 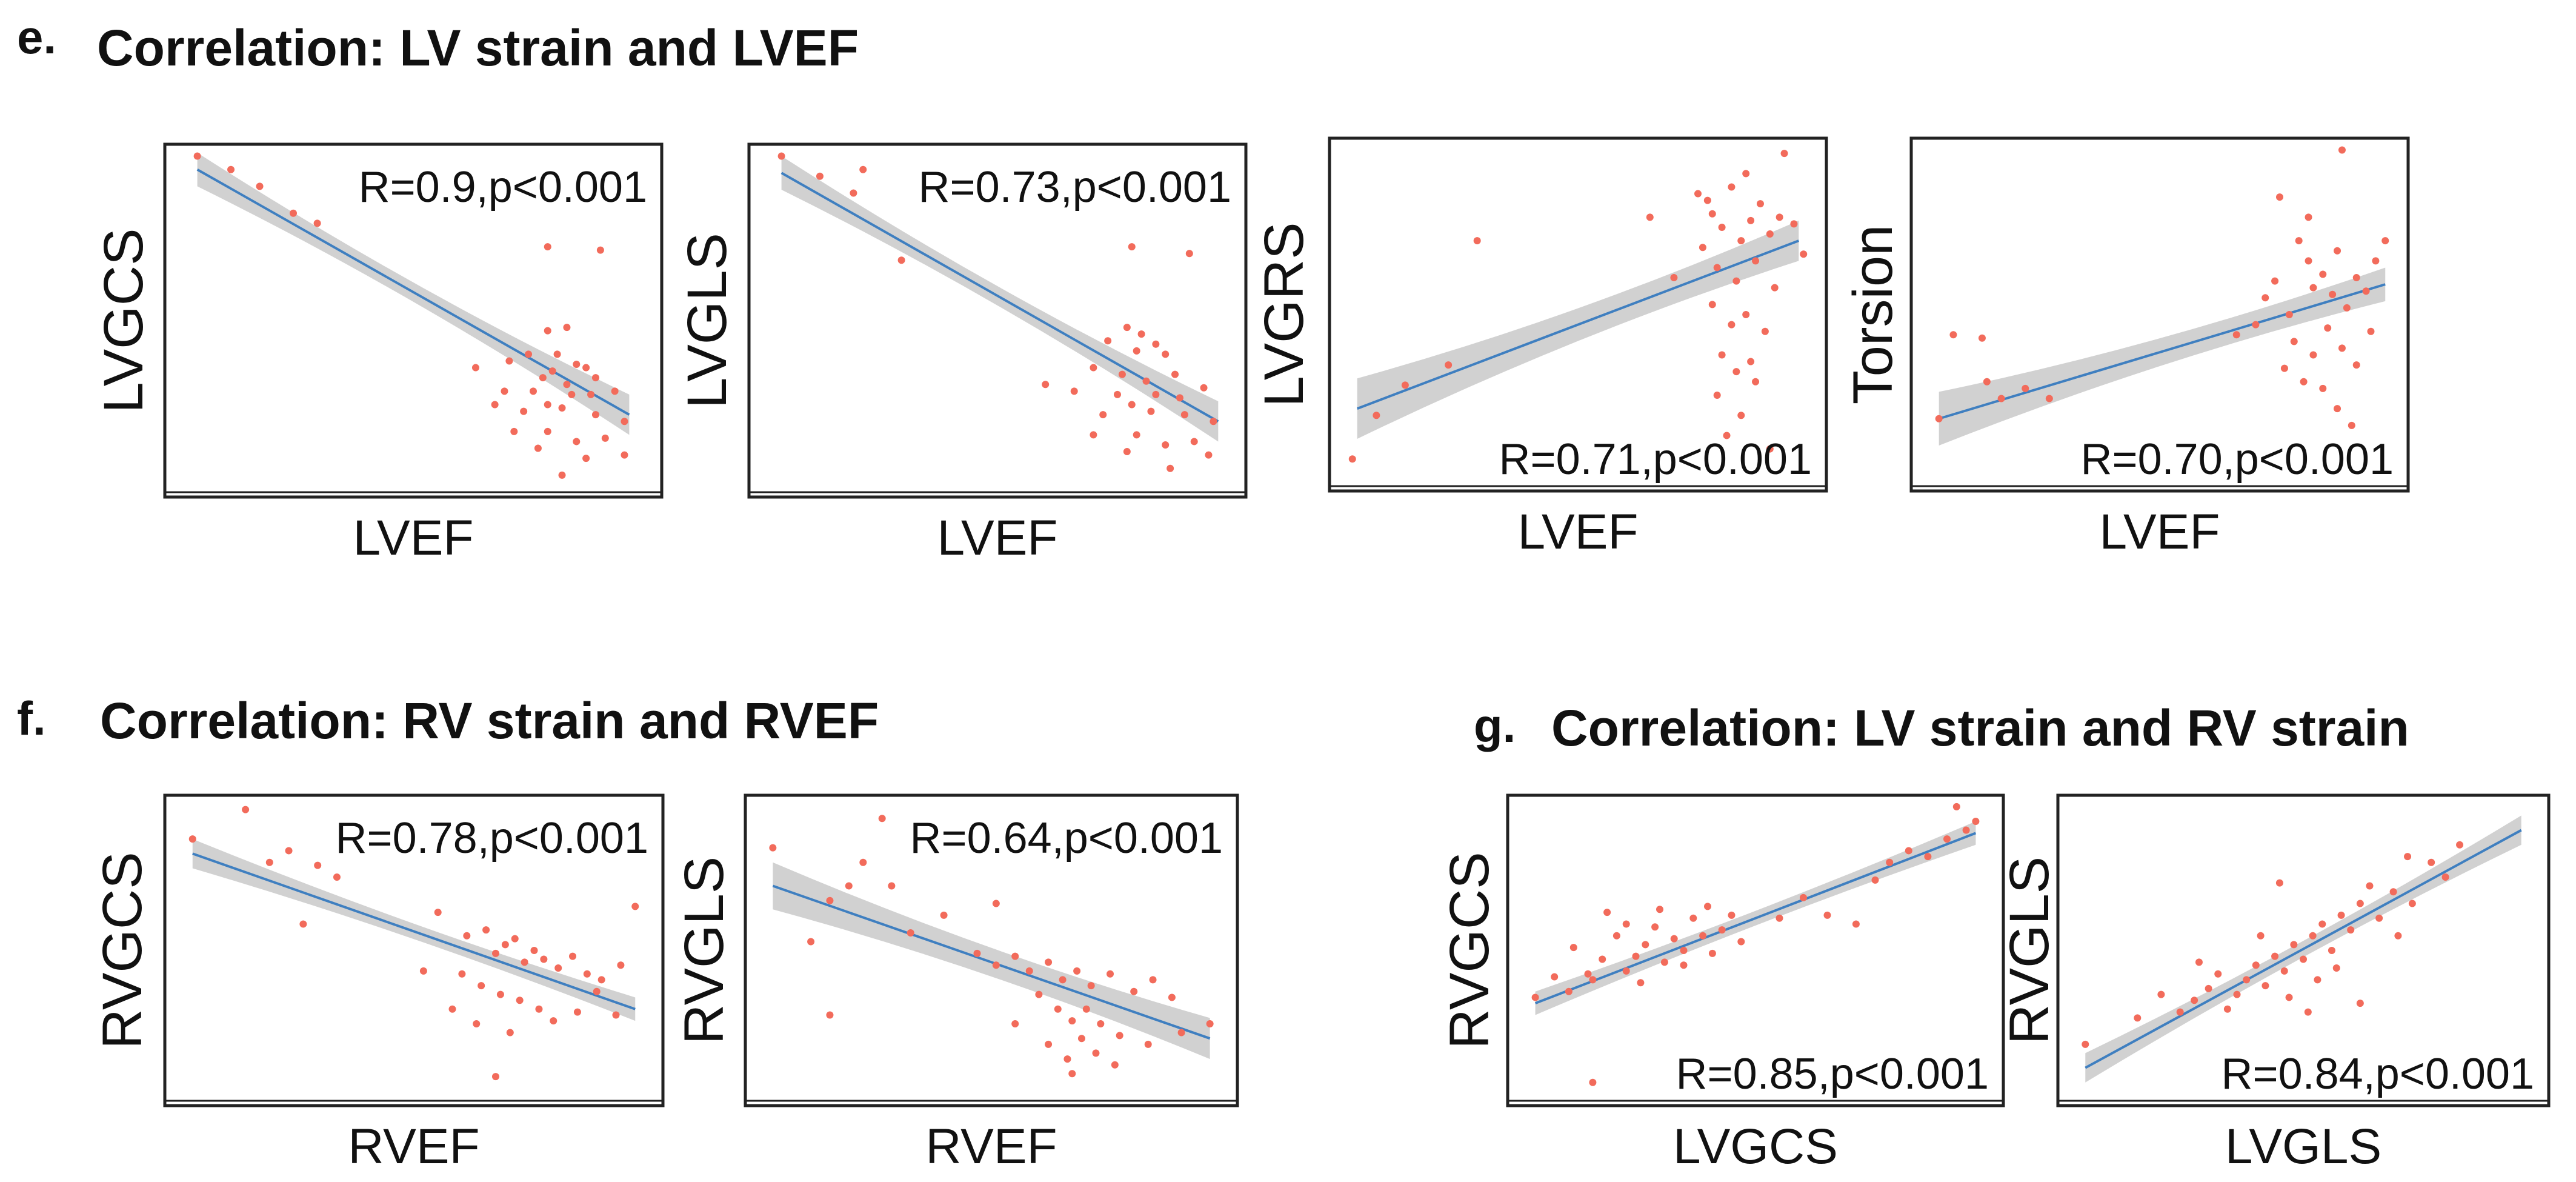 I want to click on correlation-annotation: R=0.84,p<0.001, so click(x=2378, y=1074).